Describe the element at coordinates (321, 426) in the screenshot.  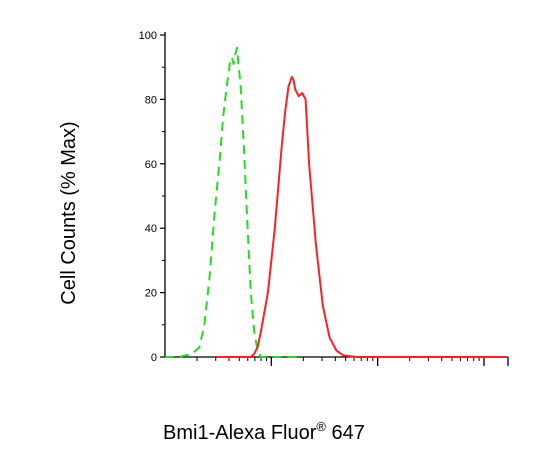
I see `x-axis-title-registered-mark: ®` at that location.